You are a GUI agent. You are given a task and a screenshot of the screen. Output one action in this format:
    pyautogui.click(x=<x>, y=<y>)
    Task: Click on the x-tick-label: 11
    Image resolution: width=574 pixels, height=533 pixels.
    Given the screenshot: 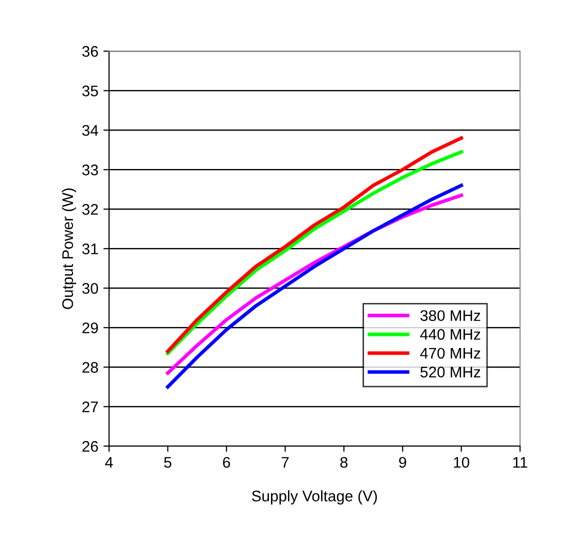 What is the action you would take?
    pyautogui.click(x=520, y=462)
    